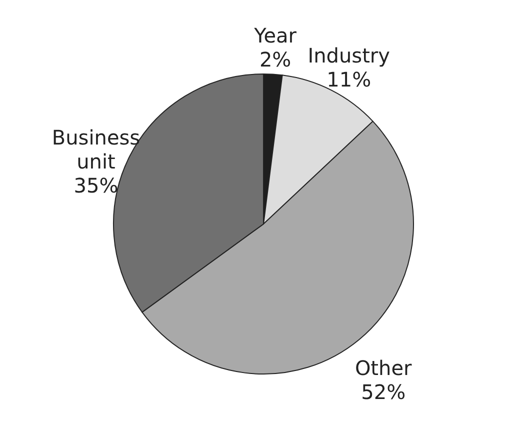 Image resolution: width=527 pixels, height=448 pixels. What do you see at coordinates (383, 368) in the screenshot?
I see `slice-label: Other` at bounding box center [383, 368].